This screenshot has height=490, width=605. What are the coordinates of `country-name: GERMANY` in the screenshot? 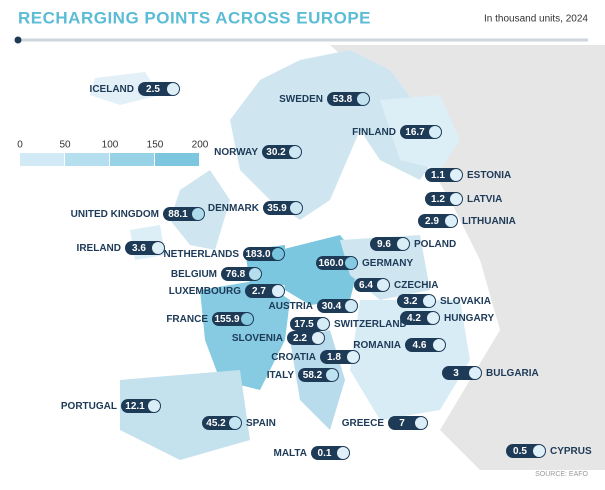 It's located at (387, 263).